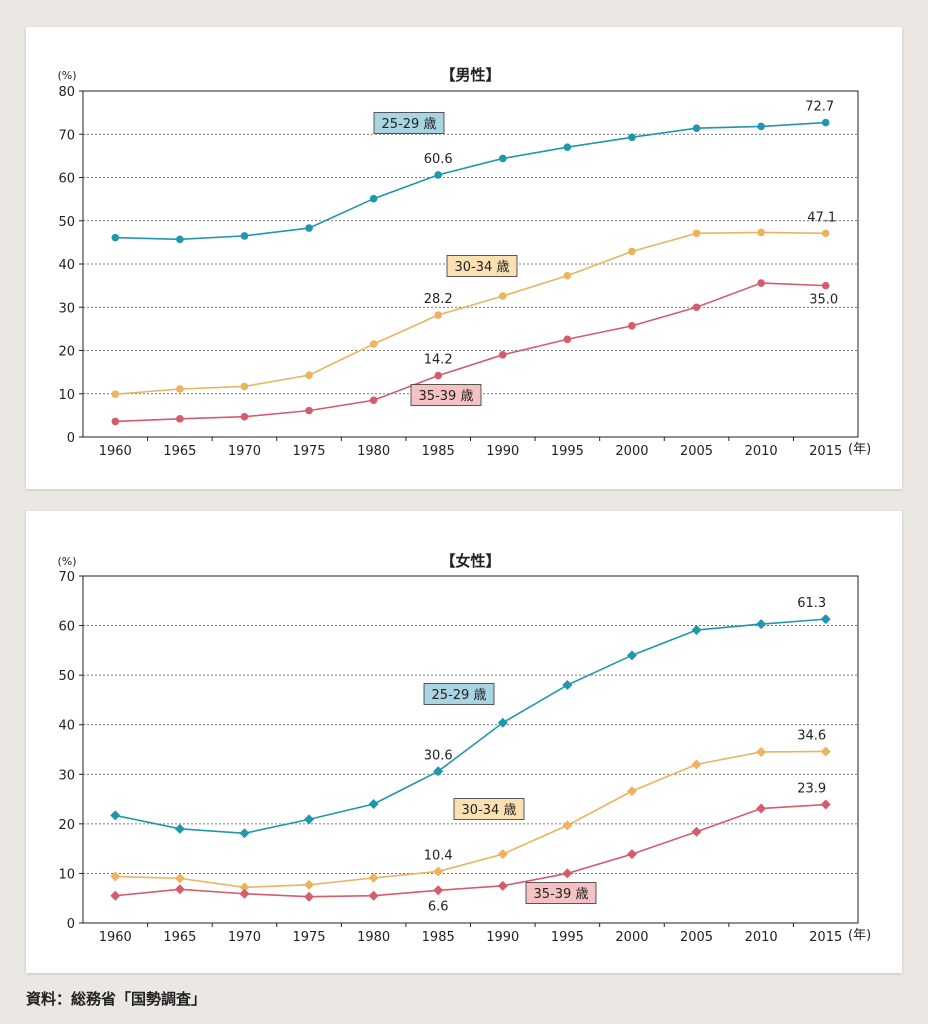 This screenshot has height=1024, width=928. Describe the element at coordinates (115, 451) in the screenshot. I see `x-tick-label: 1960` at that location.